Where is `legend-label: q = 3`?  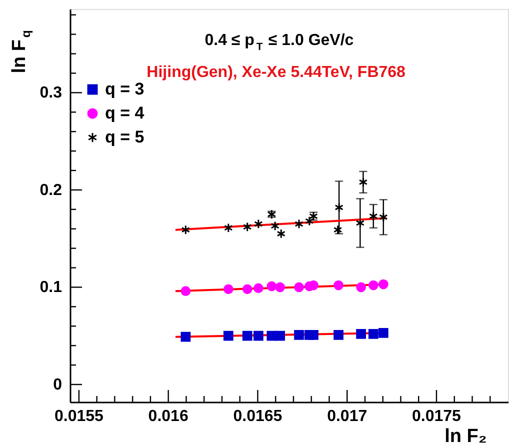
legend-label: q = 3 is located at coordinates (124, 89).